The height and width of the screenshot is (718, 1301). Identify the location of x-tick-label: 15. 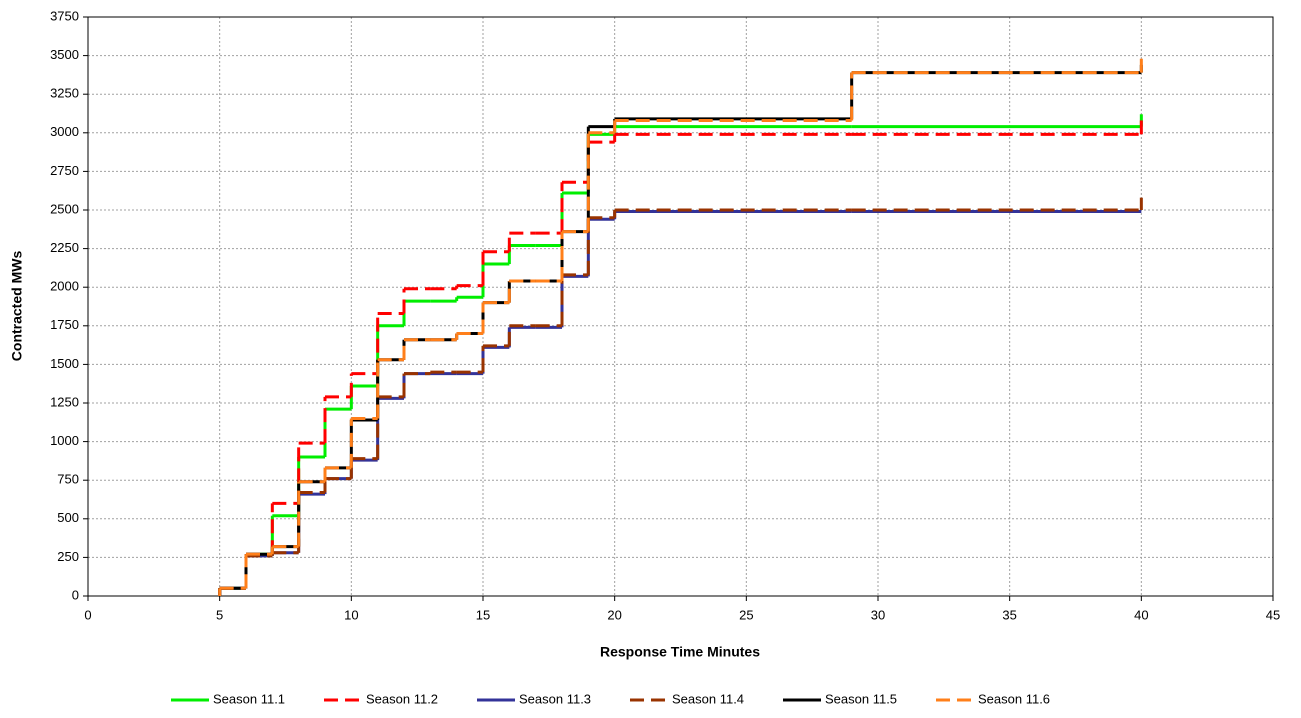
(483, 614).